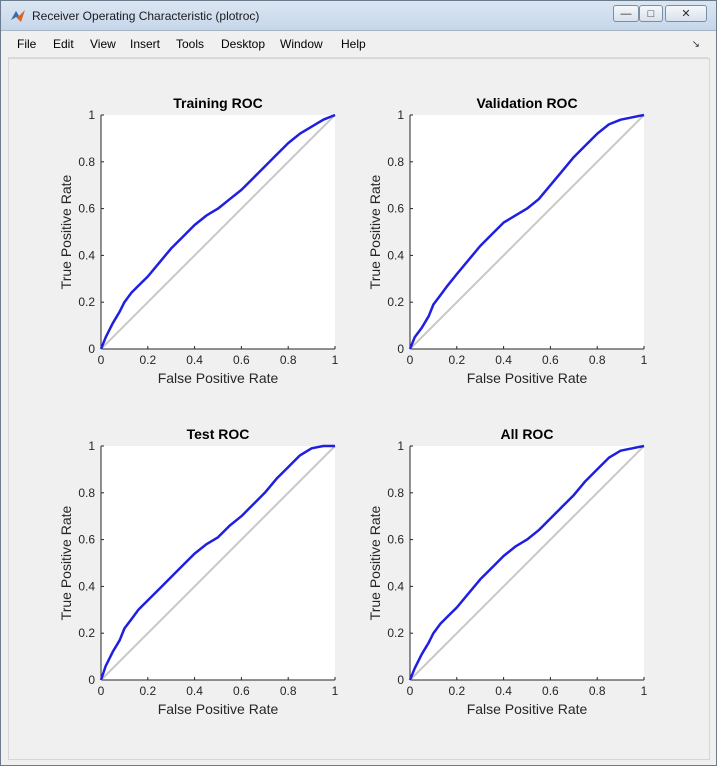  Describe the element at coordinates (145, 44) in the screenshot. I see `menu-insert: Insert` at that location.